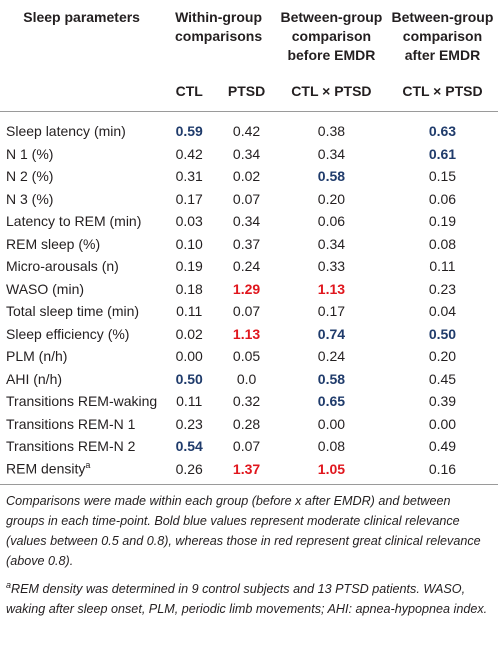 The height and width of the screenshot is (653, 498). I want to click on table-row: Micro-arousals (n) 0.19 0.24 0.33 0.11, so click(249, 266).